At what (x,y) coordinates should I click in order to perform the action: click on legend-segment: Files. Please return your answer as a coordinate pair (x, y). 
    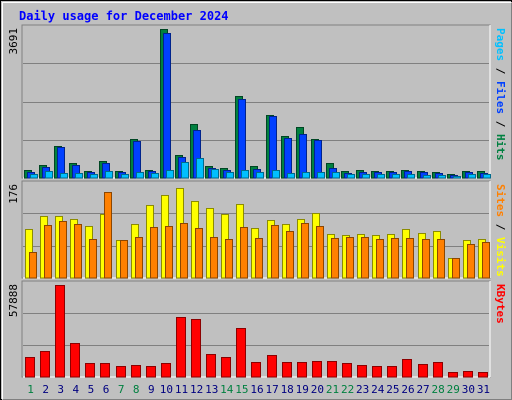
    Looking at the image, I should click on (500, 97).